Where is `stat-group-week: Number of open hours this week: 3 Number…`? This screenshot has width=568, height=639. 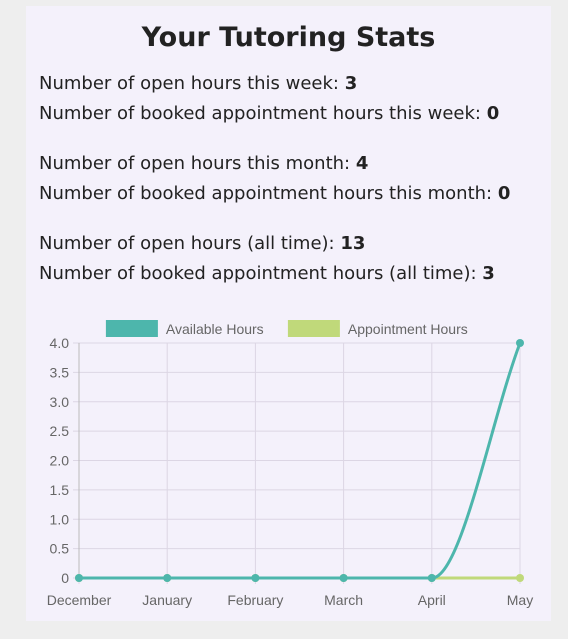
stat-group-week: Number of open hours this week: 3 Number… is located at coordinates (274, 99).